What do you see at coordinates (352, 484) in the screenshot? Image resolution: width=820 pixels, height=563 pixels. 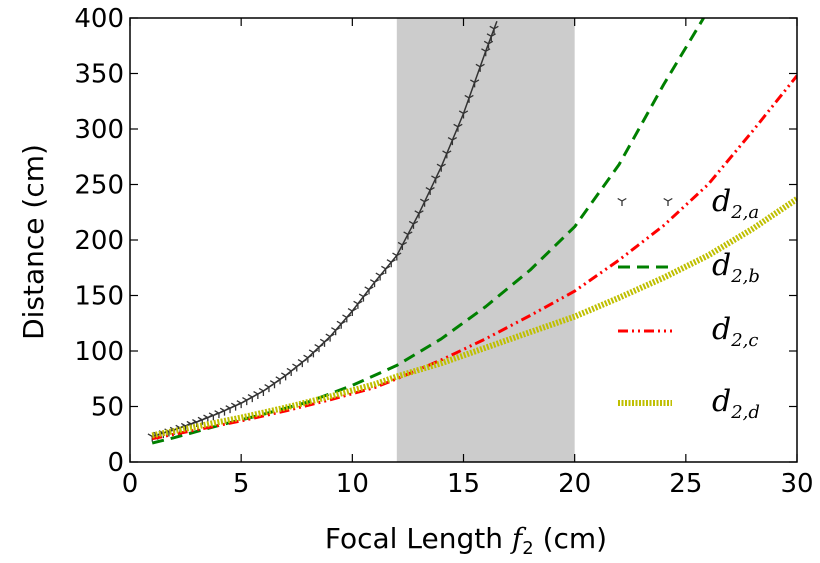 I see `x-tick-label: 10` at bounding box center [352, 484].